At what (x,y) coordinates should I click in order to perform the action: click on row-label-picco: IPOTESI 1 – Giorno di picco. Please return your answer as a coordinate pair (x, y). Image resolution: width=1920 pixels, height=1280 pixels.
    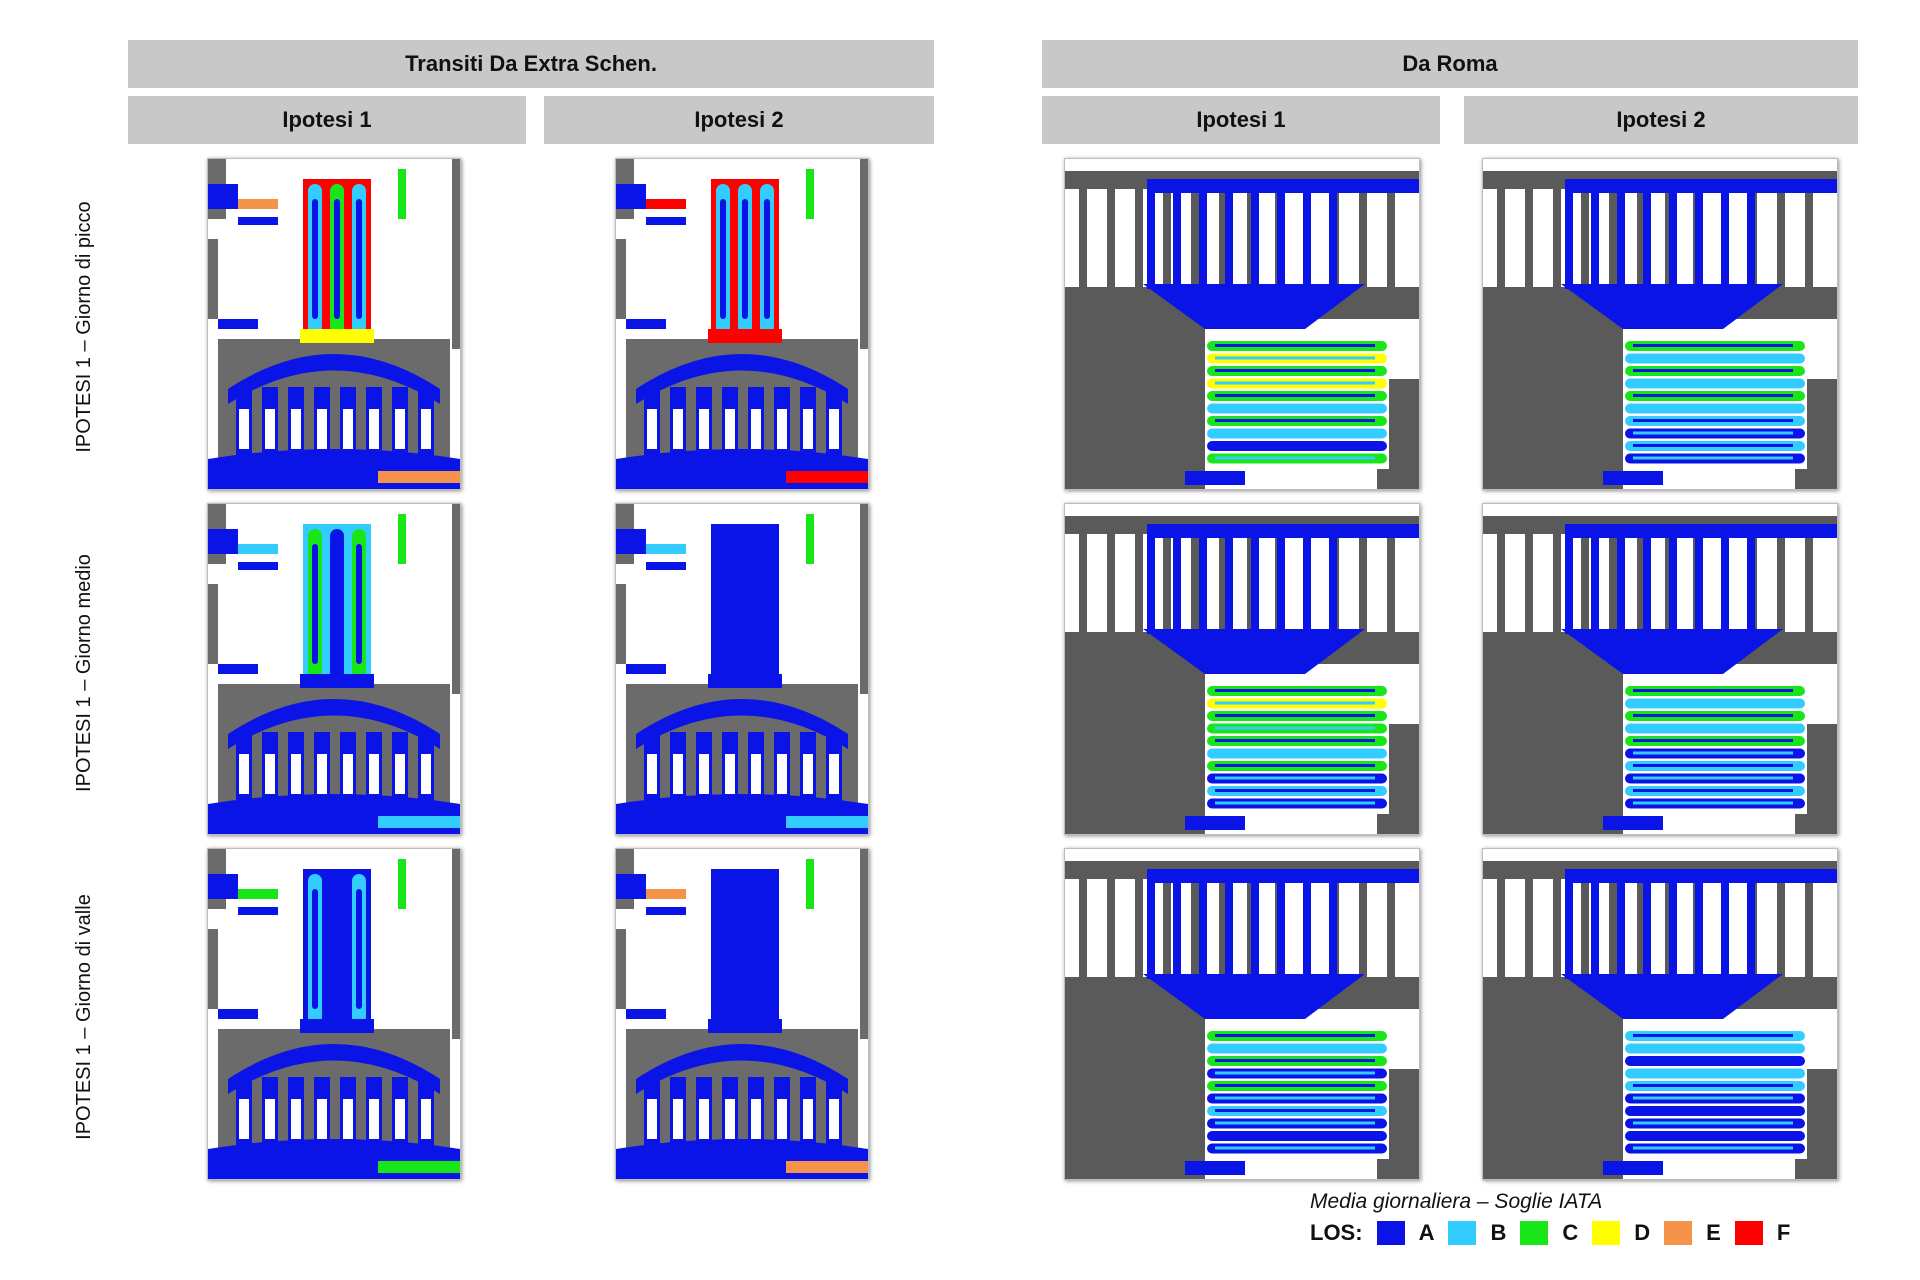
    Looking at the image, I should click on (83, 327).